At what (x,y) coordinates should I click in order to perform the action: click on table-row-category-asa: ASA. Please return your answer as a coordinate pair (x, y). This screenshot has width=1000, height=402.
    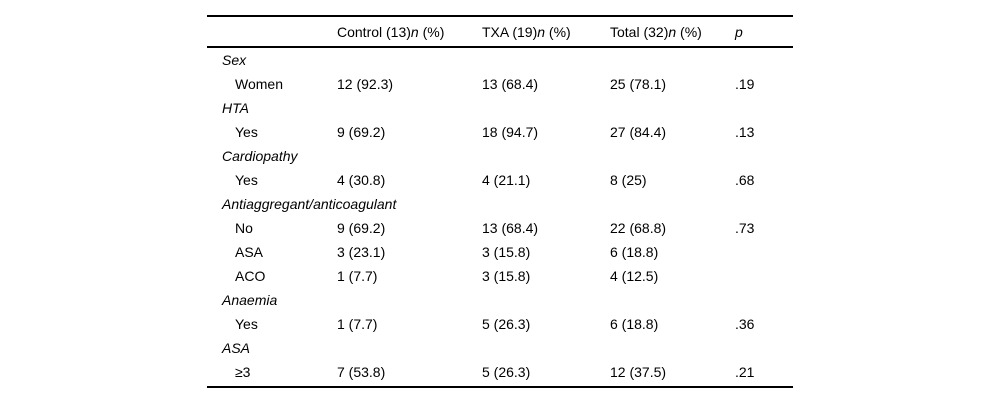
    Looking at the image, I should click on (500, 348).